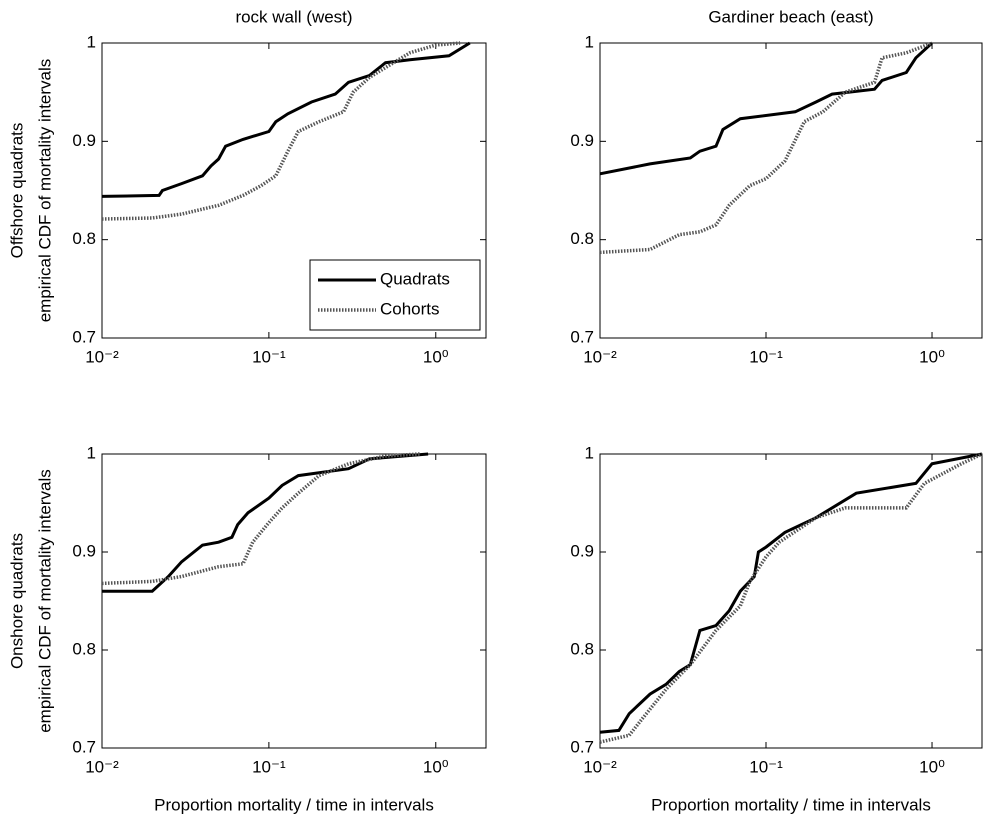 This screenshot has height=823, width=983. What do you see at coordinates (16, 601) in the screenshot?
I see `y-axis-label: Onshore quadrats` at bounding box center [16, 601].